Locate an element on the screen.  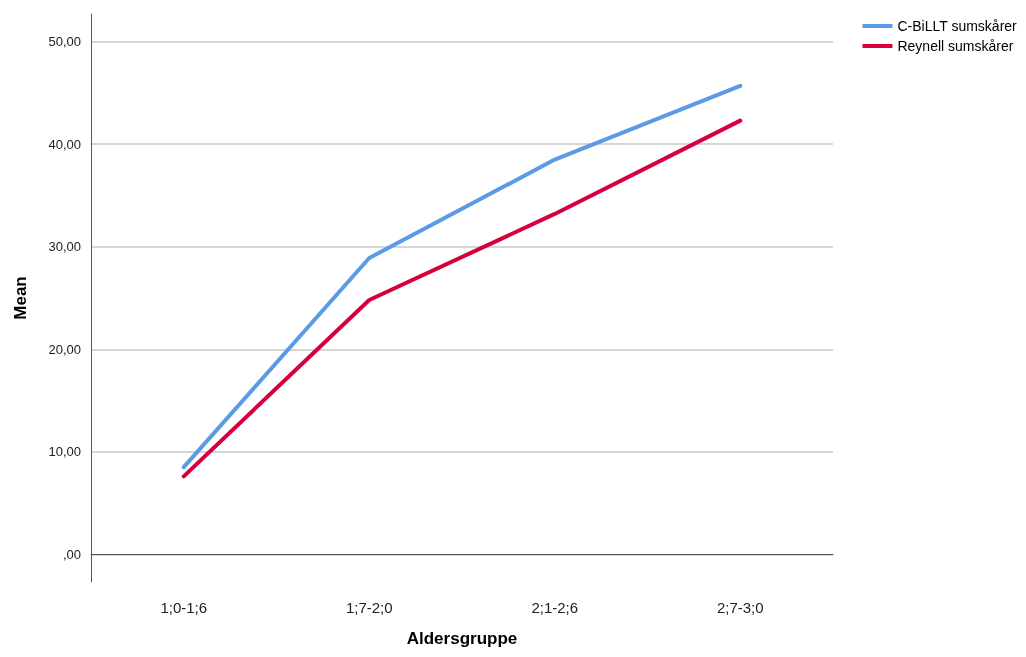
x-axis-title: Aldersgruppe is located at coordinates (462, 638).